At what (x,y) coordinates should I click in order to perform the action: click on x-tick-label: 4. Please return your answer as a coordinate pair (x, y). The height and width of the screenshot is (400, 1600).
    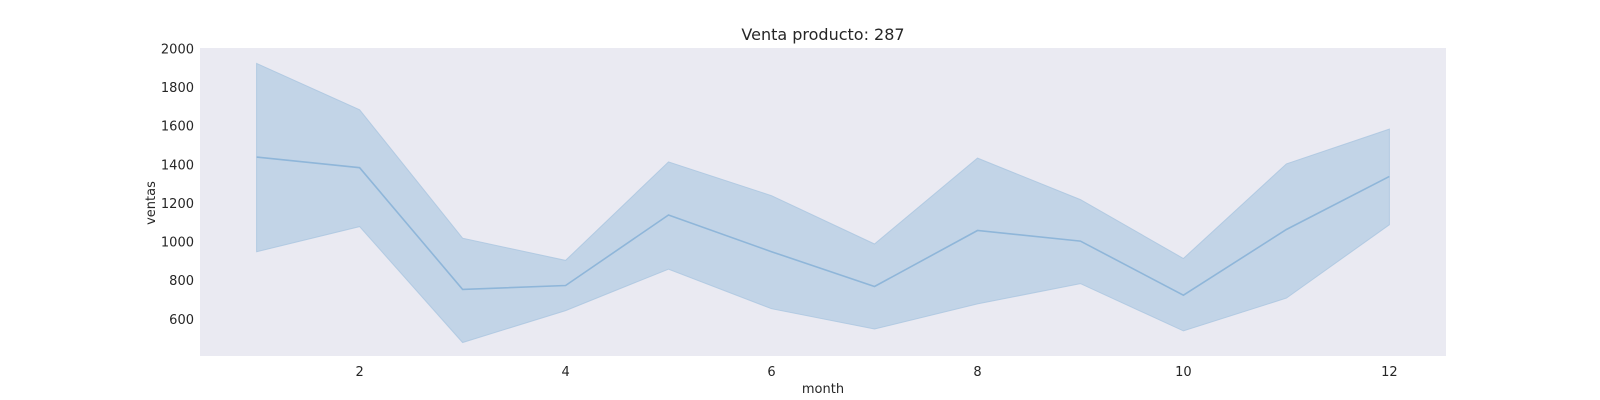
    Looking at the image, I should click on (565, 372).